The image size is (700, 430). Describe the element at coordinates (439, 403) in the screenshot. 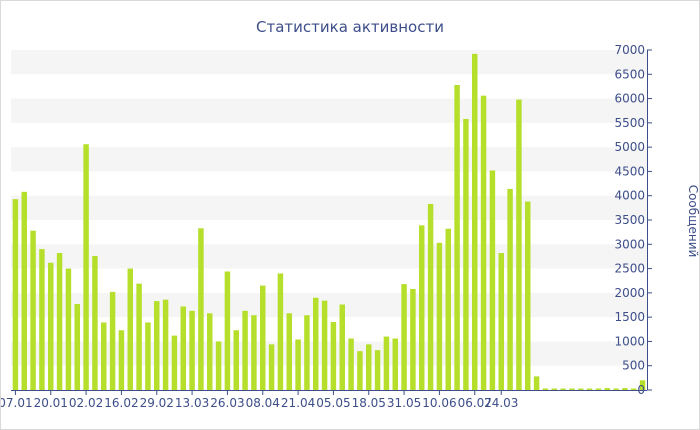

I see `x-tick-label: 10.06` at that location.